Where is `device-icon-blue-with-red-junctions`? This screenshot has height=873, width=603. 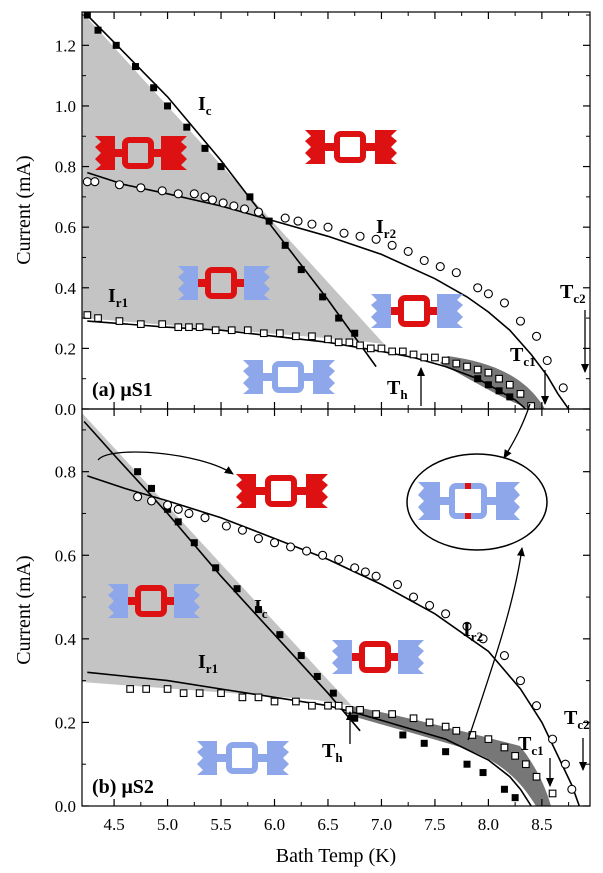 device-icon-blue-with-red-junctions is located at coordinates (469, 501).